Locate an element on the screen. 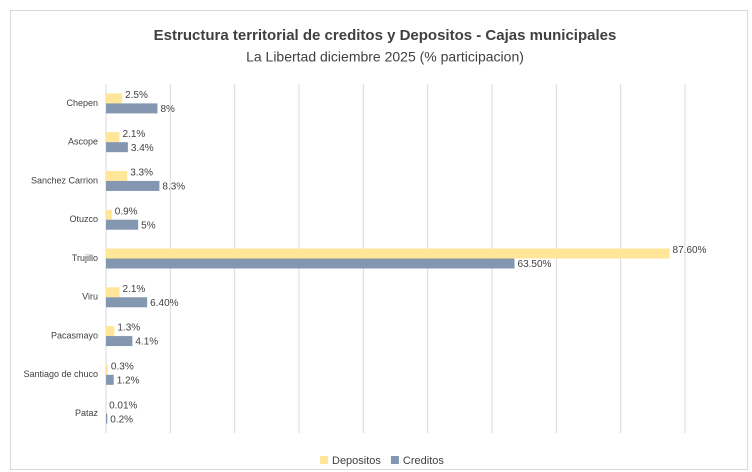 This screenshot has height=472, width=752. data-label: 3.4% is located at coordinates (142, 148).